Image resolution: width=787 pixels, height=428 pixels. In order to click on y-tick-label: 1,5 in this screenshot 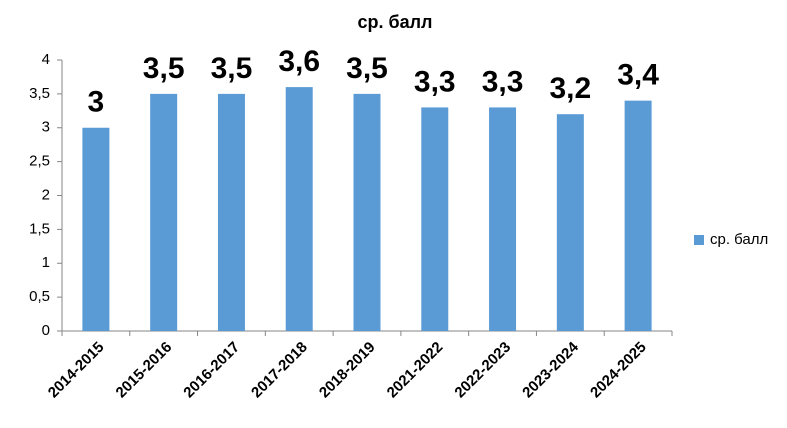, I will do `click(39, 228)`.